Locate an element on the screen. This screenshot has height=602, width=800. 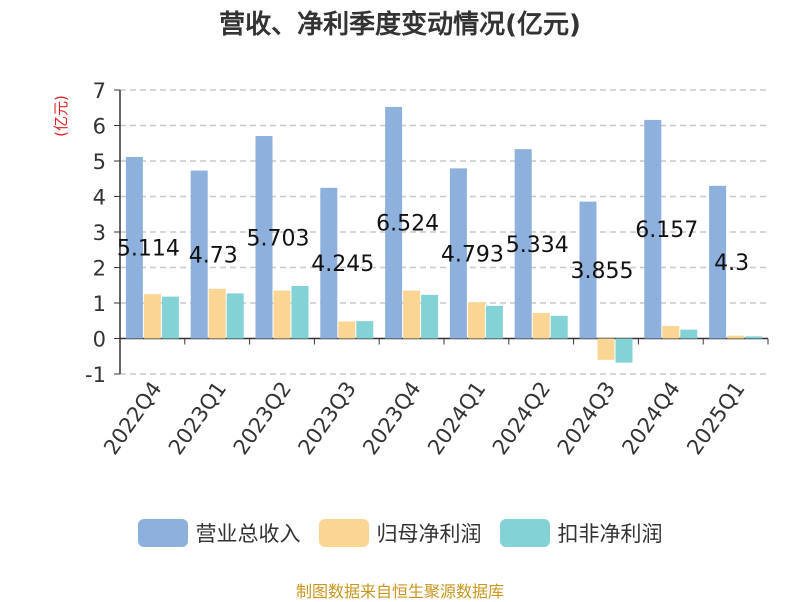
x-tick-label: 2023Q2 is located at coordinates (262, 418).